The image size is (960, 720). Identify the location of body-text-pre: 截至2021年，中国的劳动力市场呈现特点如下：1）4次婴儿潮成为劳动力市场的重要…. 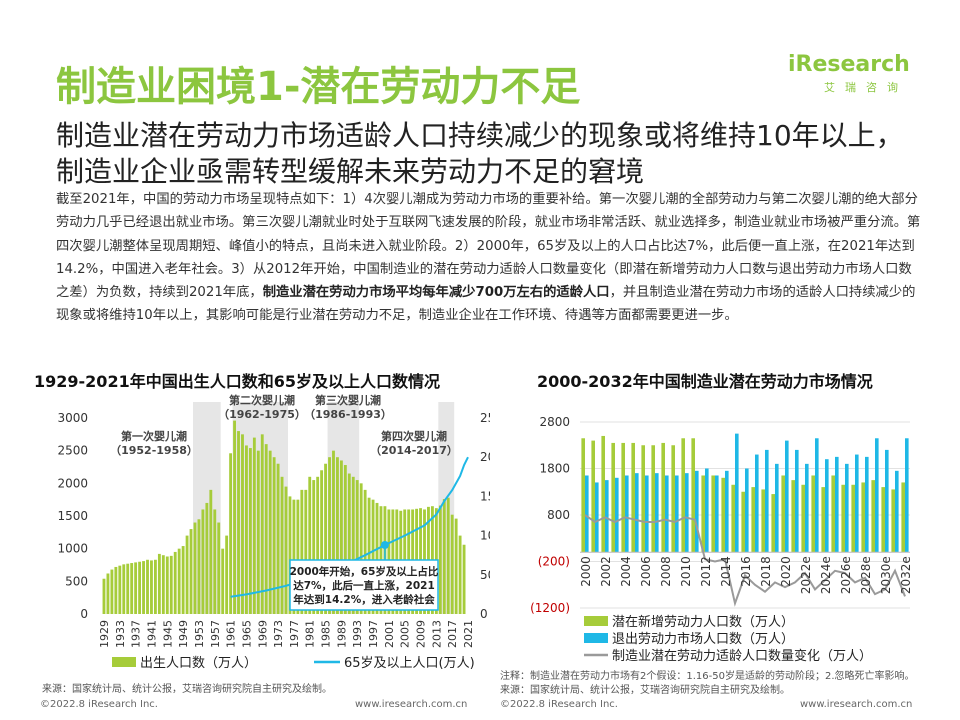
(488, 246).